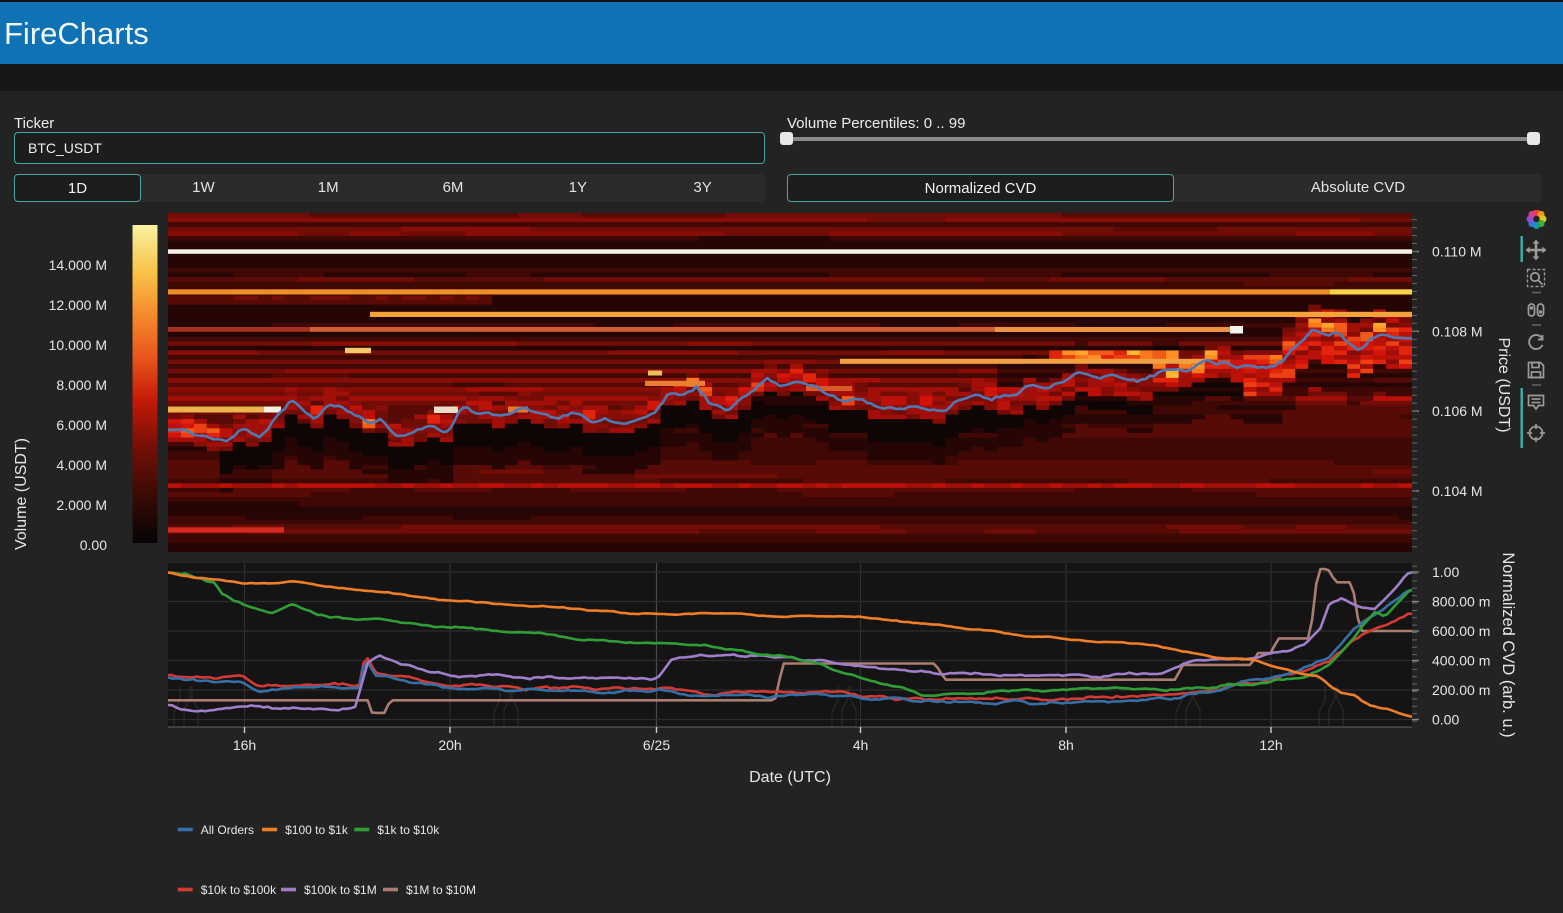  What do you see at coordinates (441, 890) in the screenshot?
I see `svg-text: $1M to $10M` at bounding box center [441, 890].